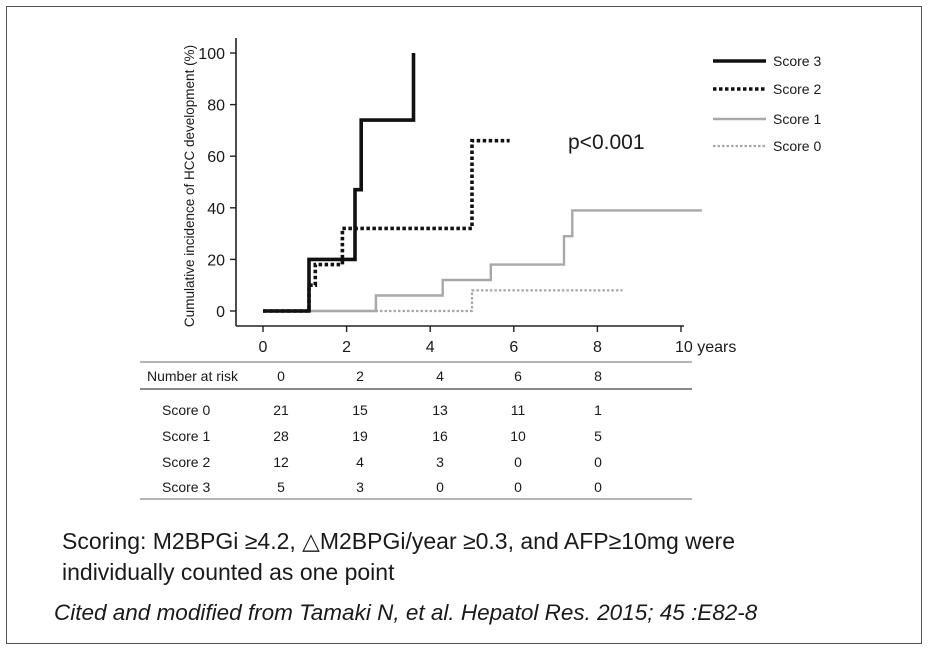 This screenshot has width=930, height=652. I want to click on risk-table-cell: 12, so click(281, 462).